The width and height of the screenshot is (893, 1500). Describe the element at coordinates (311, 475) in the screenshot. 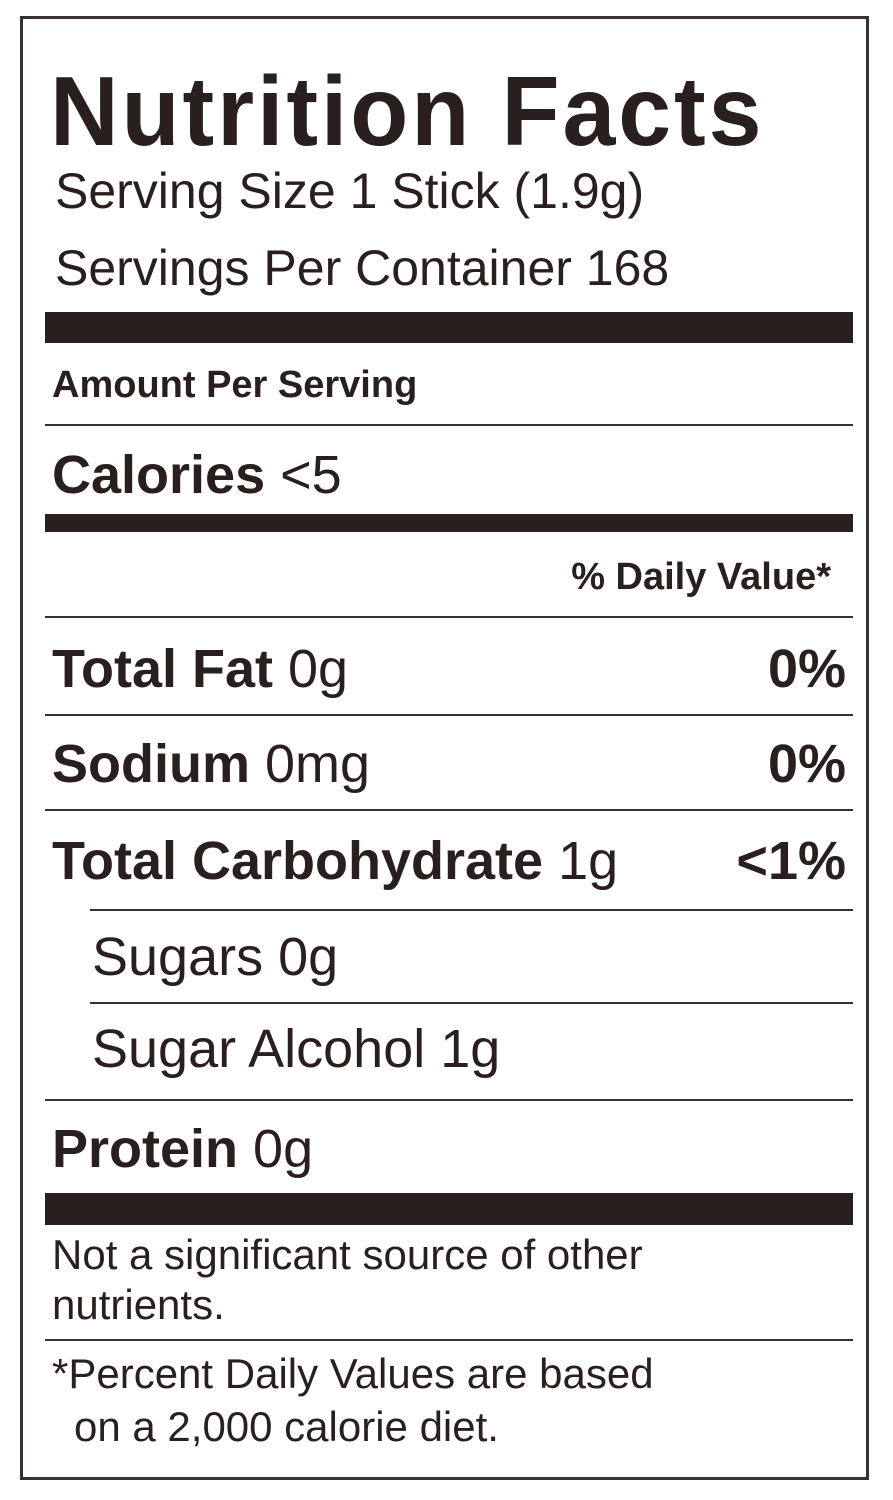

I see `calories-value: <5` at that location.